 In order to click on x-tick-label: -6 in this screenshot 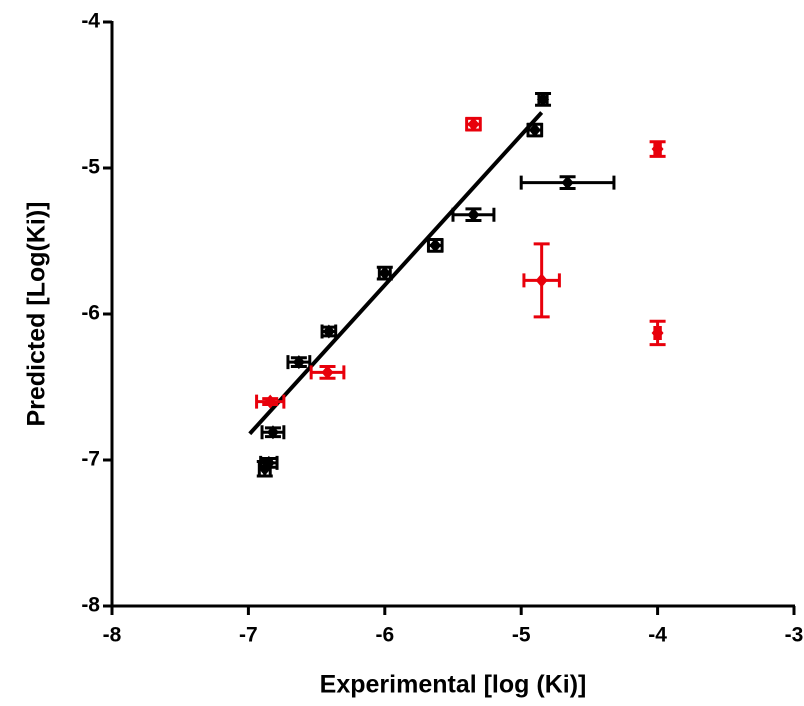, I will do `click(384, 635)`.